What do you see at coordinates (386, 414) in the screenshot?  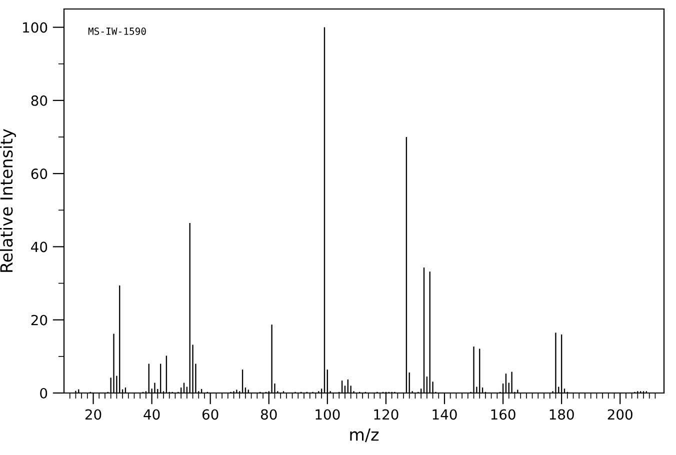 I see `x-tick-label: 120` at bounding box center [386, 414].